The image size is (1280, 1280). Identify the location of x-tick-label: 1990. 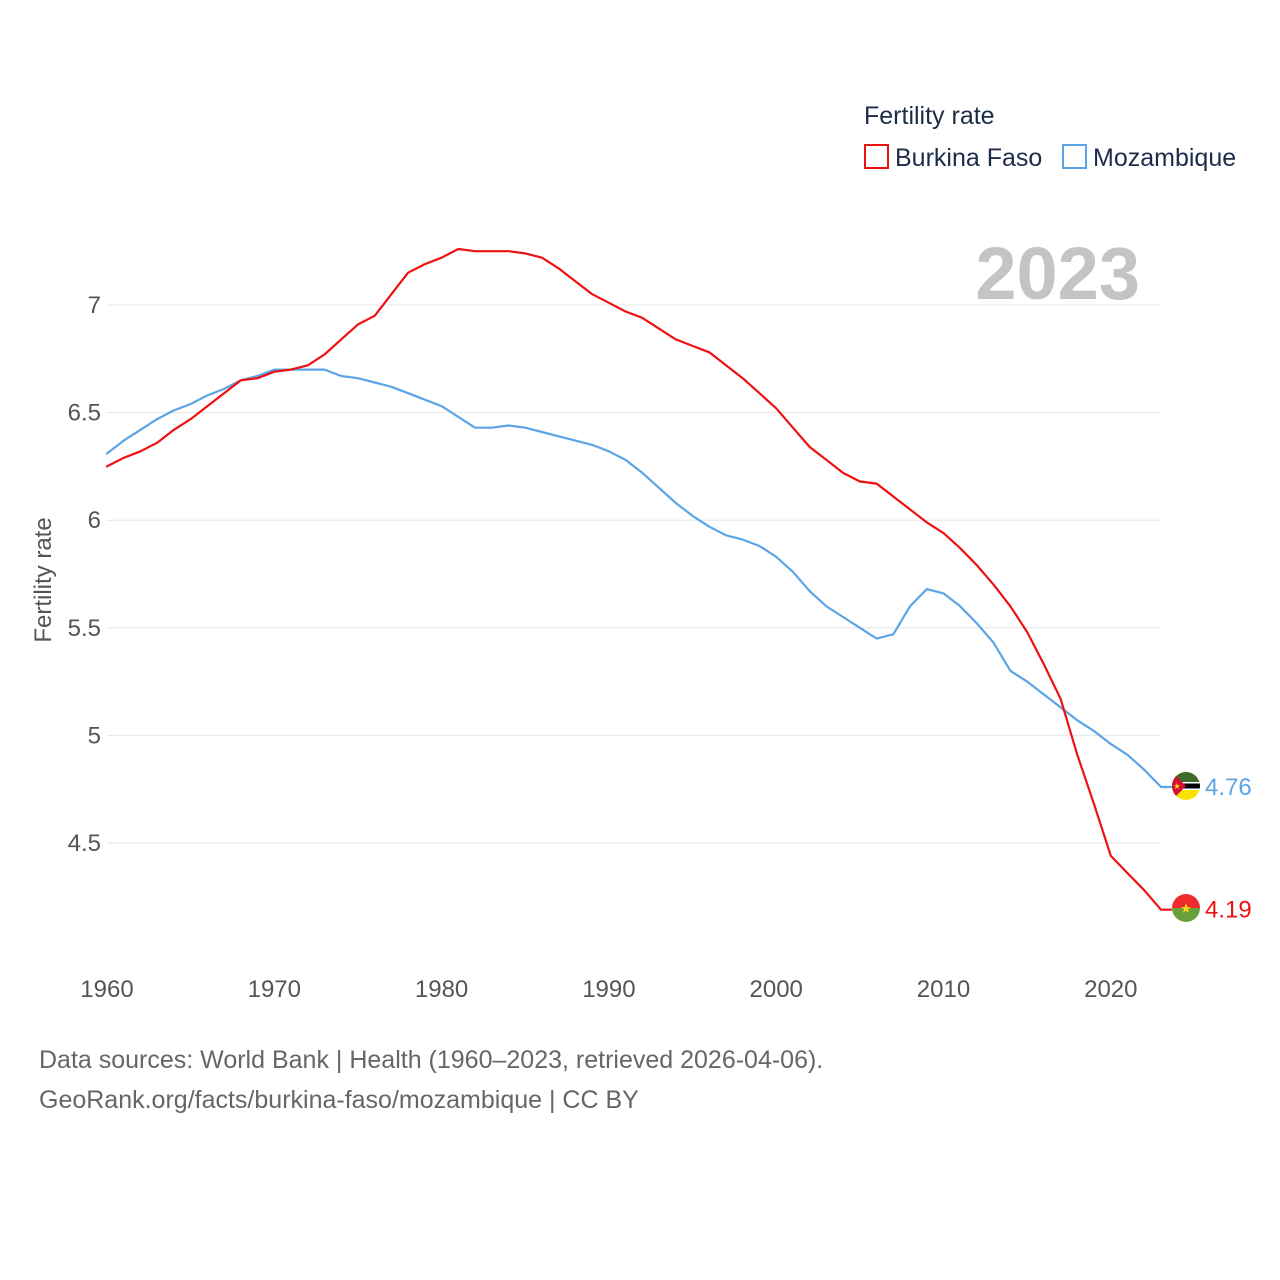
(608, 989).